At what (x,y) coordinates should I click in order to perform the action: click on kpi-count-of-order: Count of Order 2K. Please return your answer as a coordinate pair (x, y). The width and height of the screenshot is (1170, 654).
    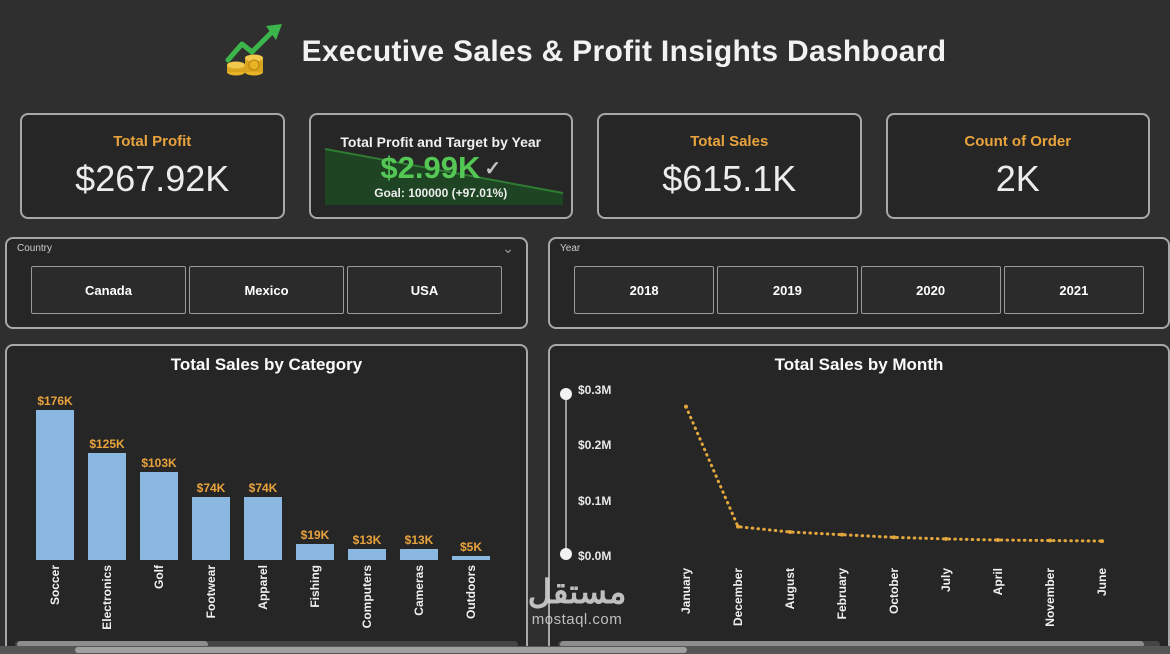
    Looking at the image, I should click on (1017, 166).